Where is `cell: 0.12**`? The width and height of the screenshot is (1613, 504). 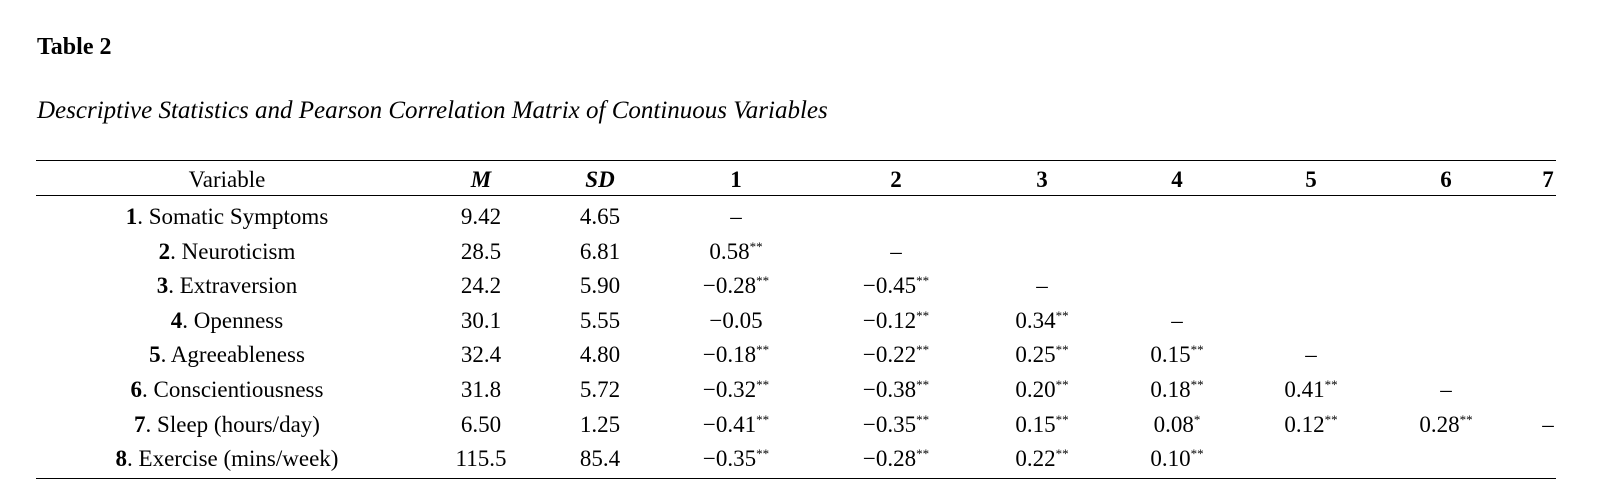
cell: 0.12** is located at coordinates (1310, 425).